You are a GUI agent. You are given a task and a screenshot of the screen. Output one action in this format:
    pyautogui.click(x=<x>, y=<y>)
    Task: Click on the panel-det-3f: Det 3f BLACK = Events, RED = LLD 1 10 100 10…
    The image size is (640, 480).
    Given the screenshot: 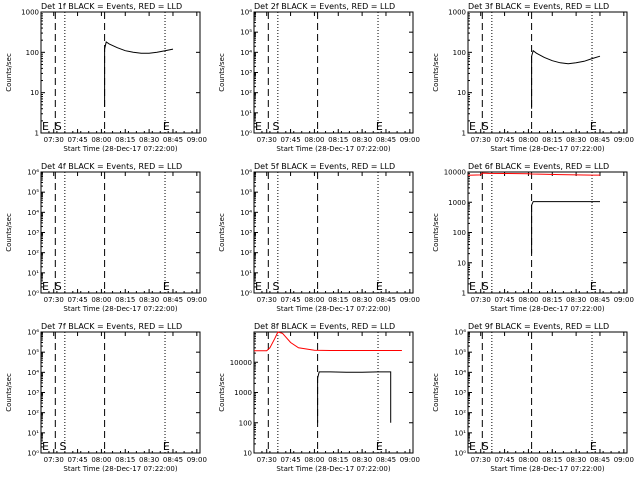 What is the action you would take?
    pyautogui.click(x=533, y=77)
    